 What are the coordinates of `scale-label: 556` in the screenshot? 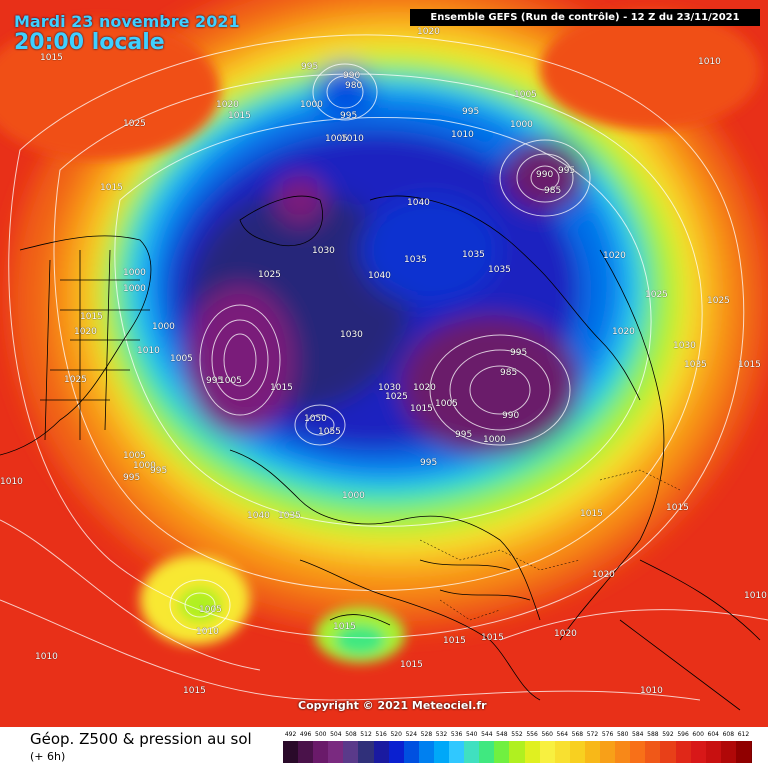 It's located at (532, 734).